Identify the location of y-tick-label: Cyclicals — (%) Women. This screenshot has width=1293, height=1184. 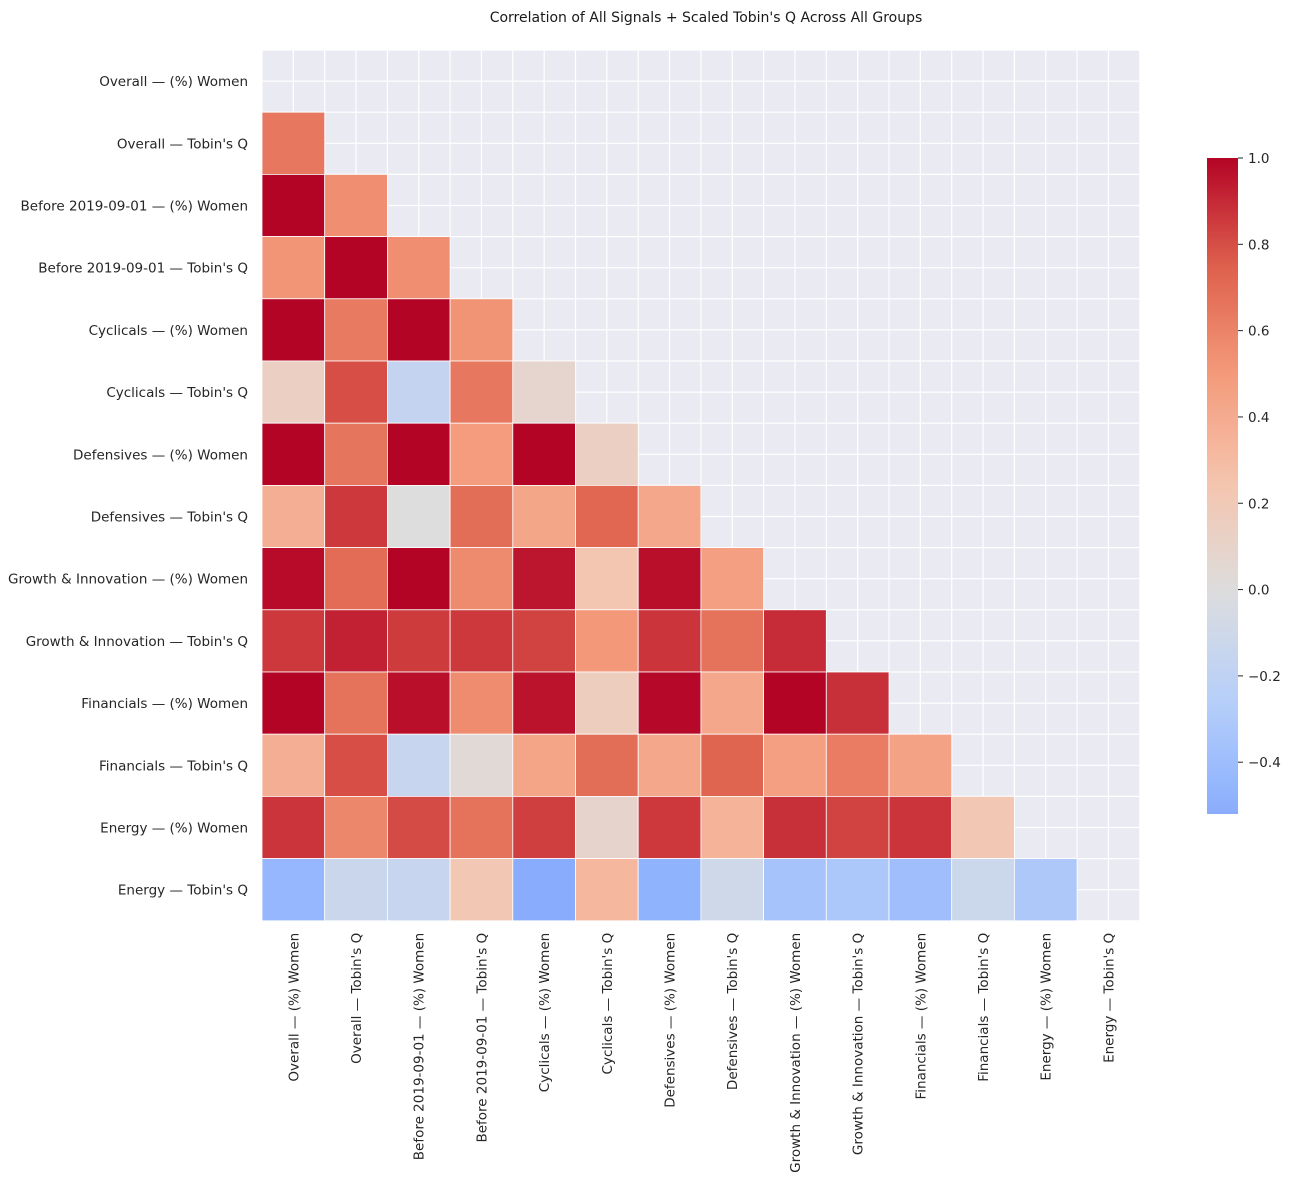
(168, 331).